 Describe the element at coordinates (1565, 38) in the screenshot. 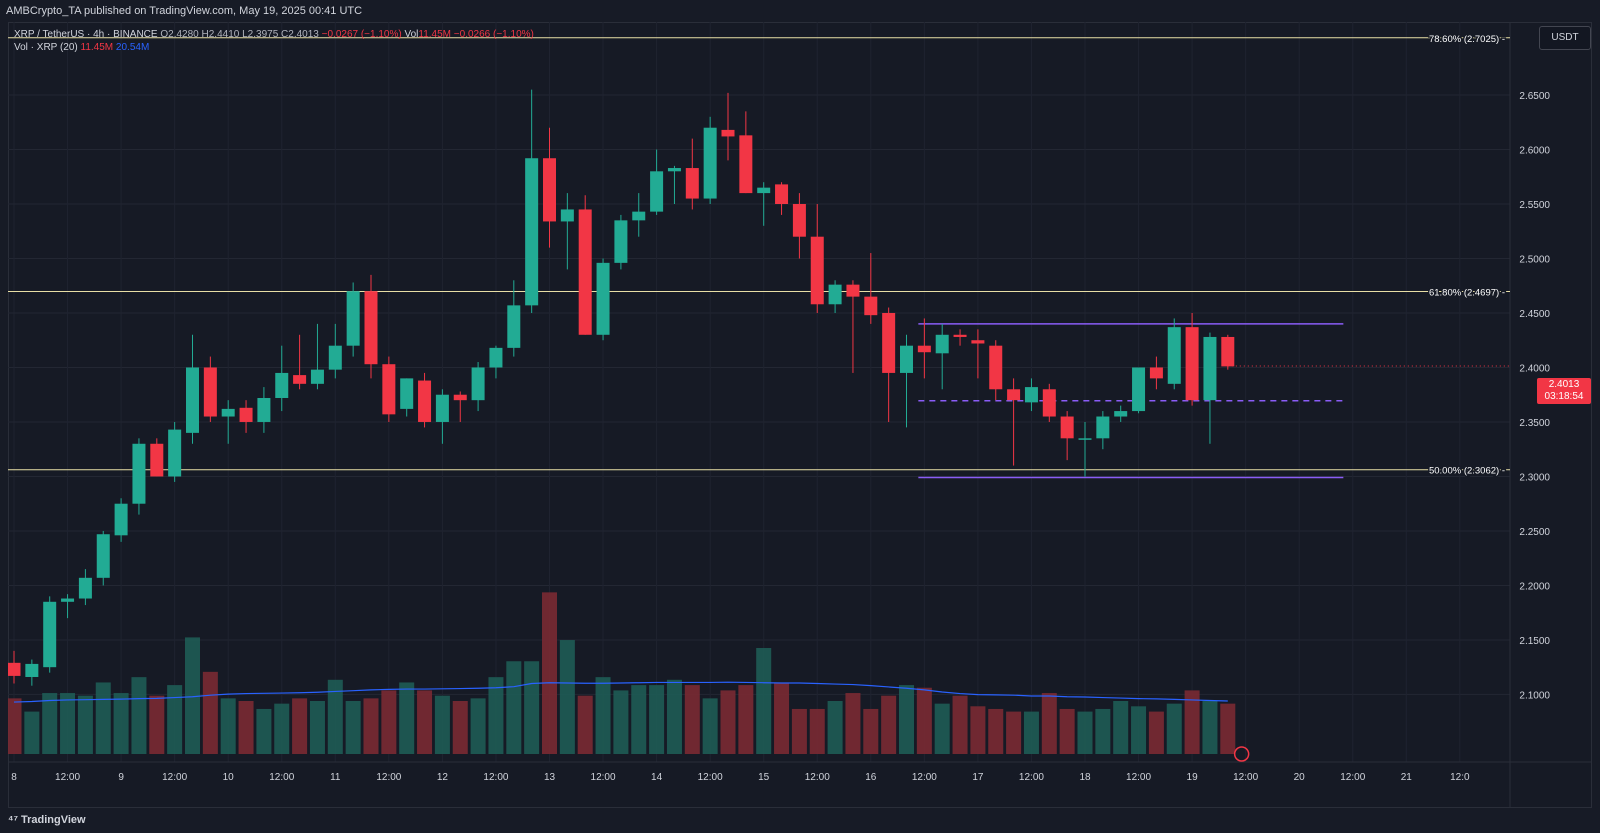

I see `currency-button: USDT` at that location.